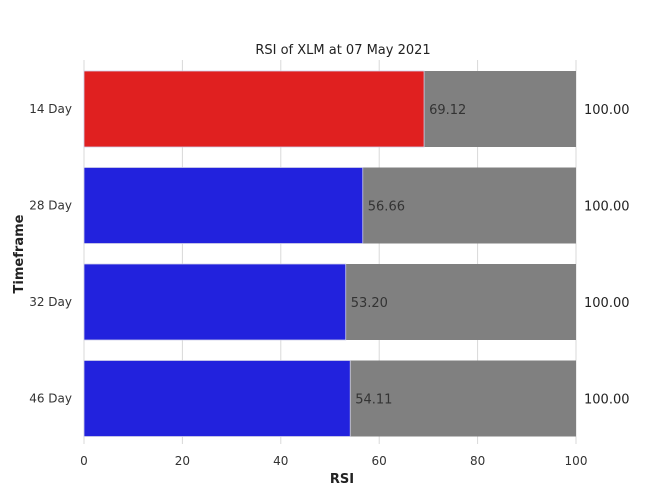 The height and width of the screenshot is (501, 668). What do you see at coordinates (477, 461) in the screenshot?
I see `x-tick-label: 80` at bounding box center [477, 461].